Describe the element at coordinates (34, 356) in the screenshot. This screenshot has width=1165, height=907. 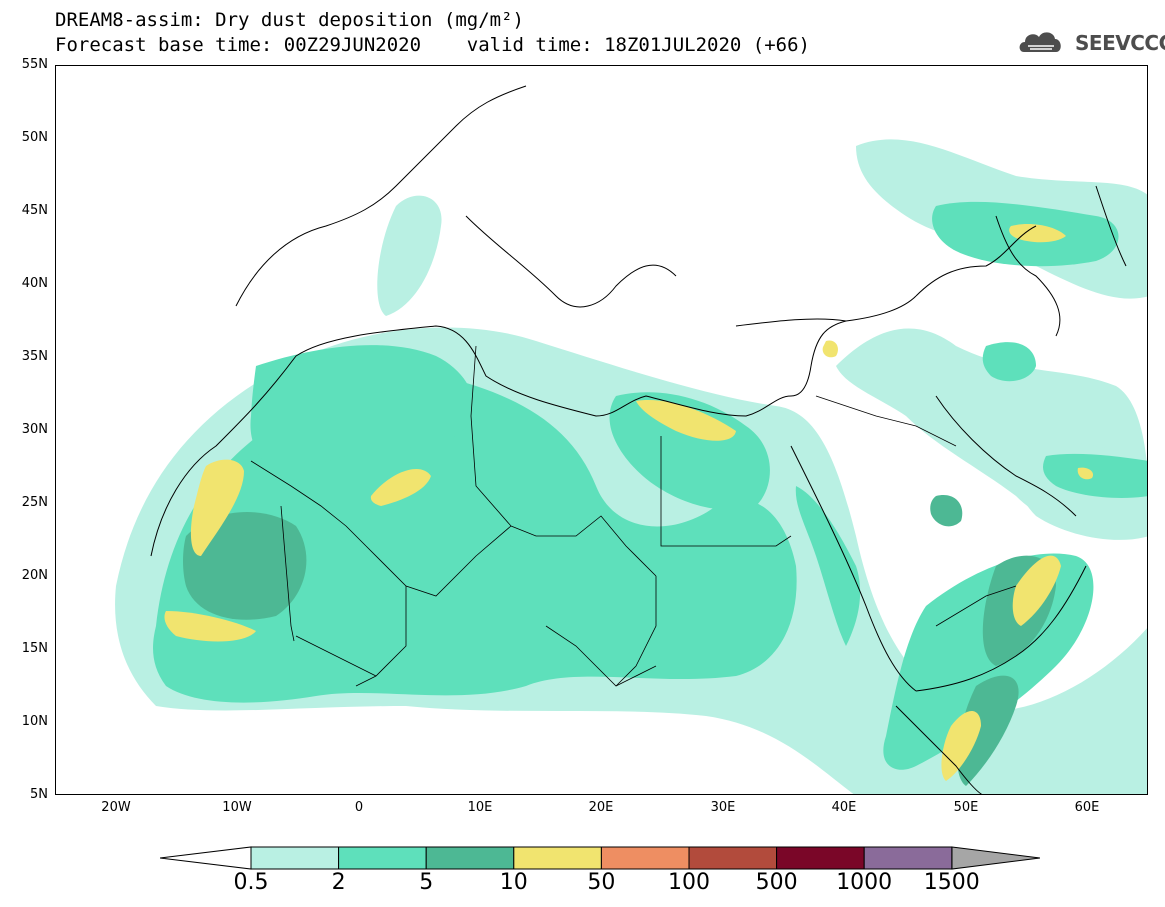
I see `lat-label: 35N` at that location.